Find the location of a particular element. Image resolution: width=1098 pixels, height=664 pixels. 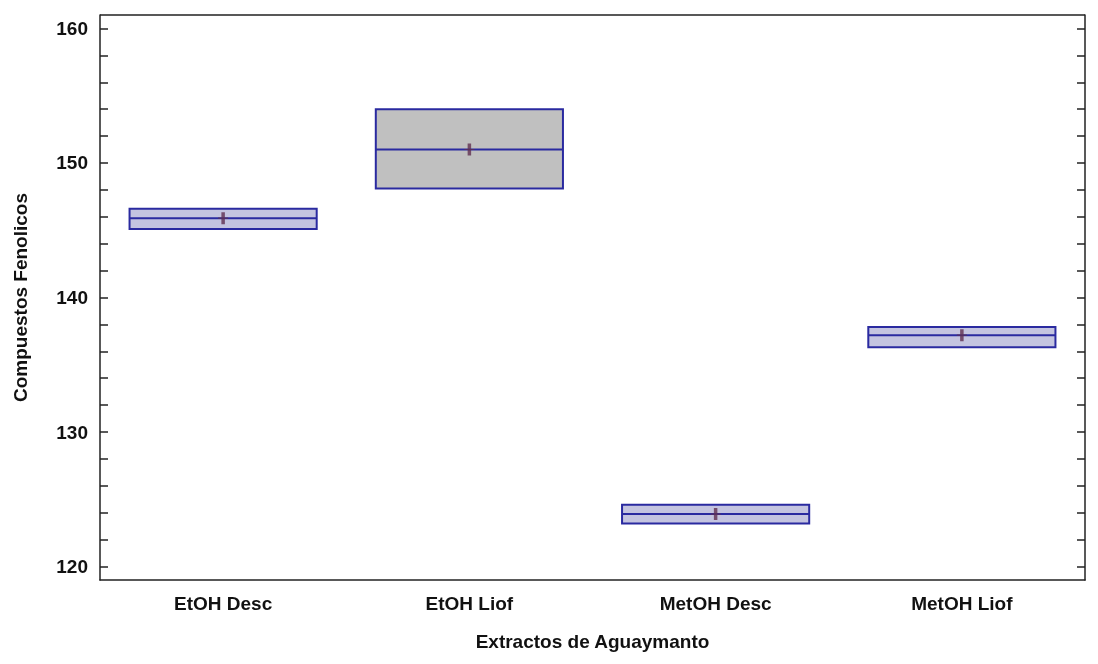

y-tick-label: 160 is located at coordinates (72, 28).